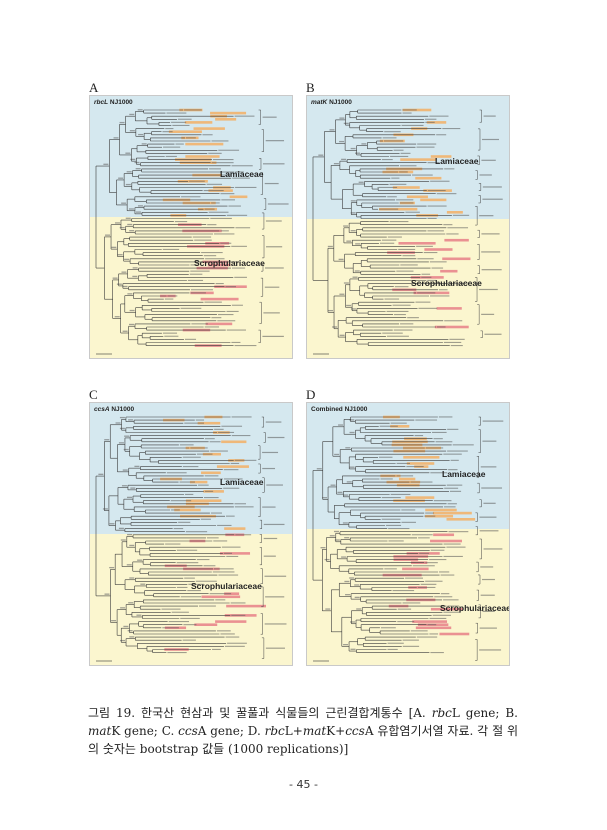 The height and width of the screenshot is (830, 607). I want to click on panel-letter-c: C, so click(93, 394).